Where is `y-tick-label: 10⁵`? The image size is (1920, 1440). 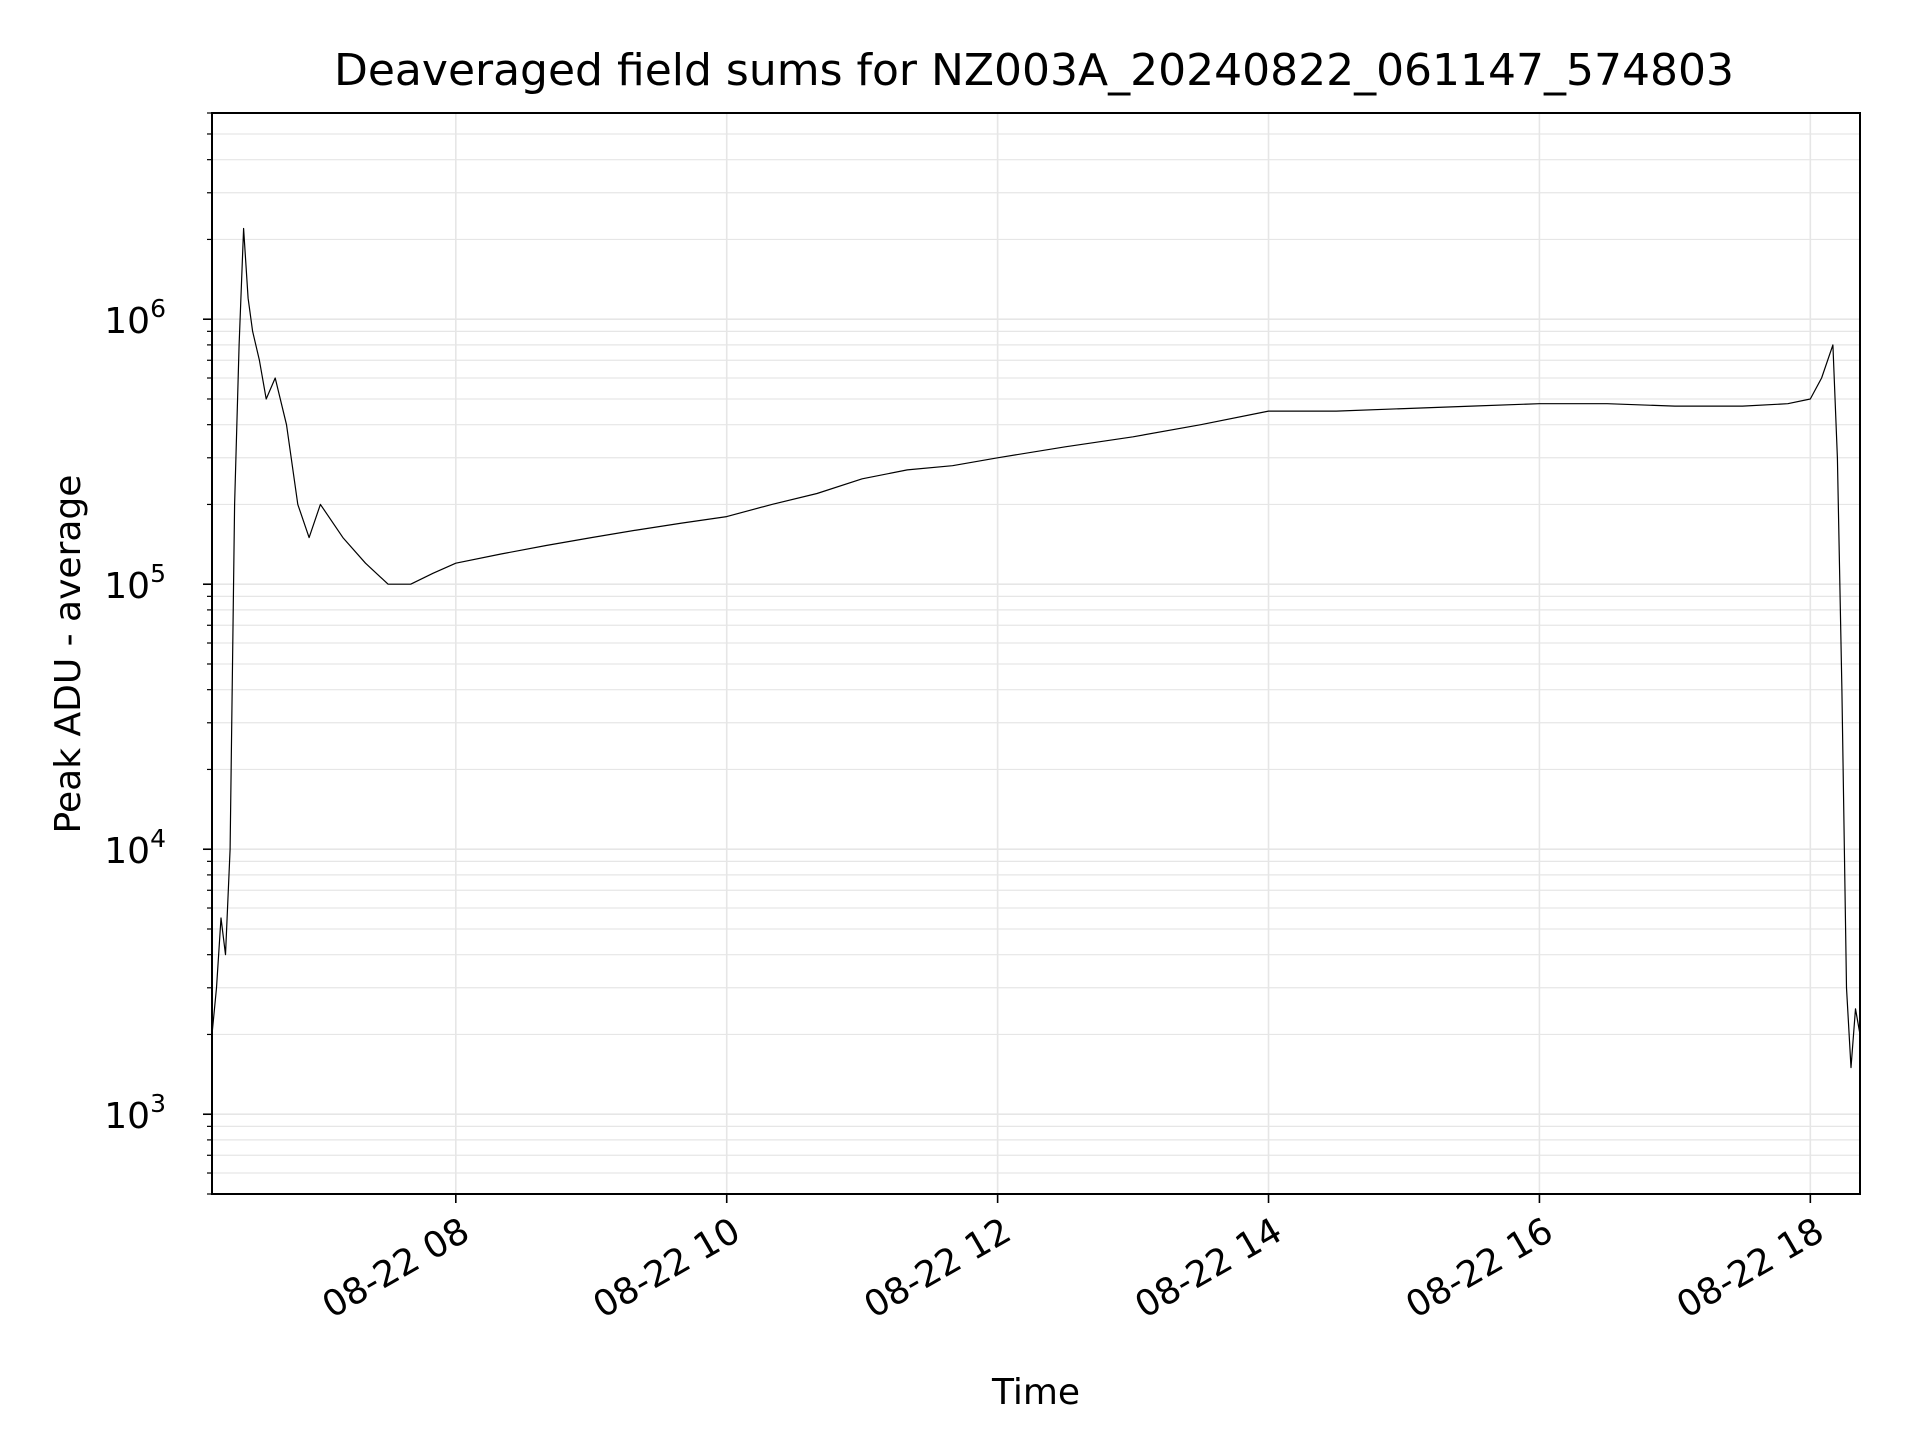 y-tick-label: 10⁵ is located at coordinates (135, 583).